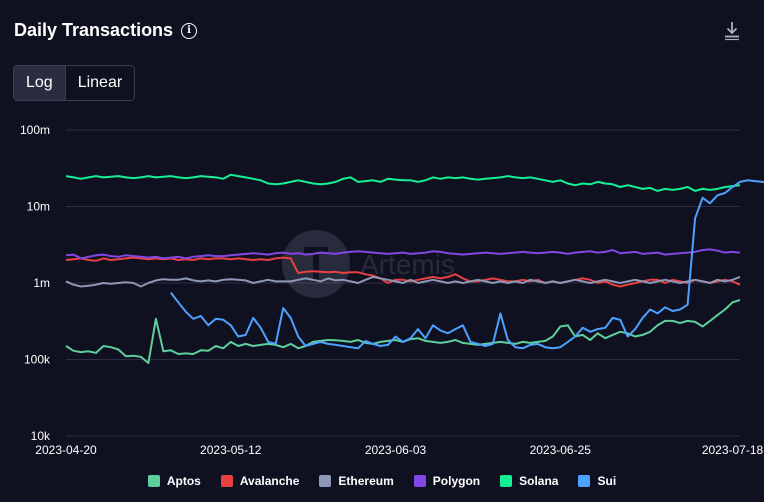 Image resolution: width=764 pixels, height=502 pixels. What do you see at coordinates (403, 331) in the screenshot?
I see `series-line-aptos` at bounding box center [403, 331].